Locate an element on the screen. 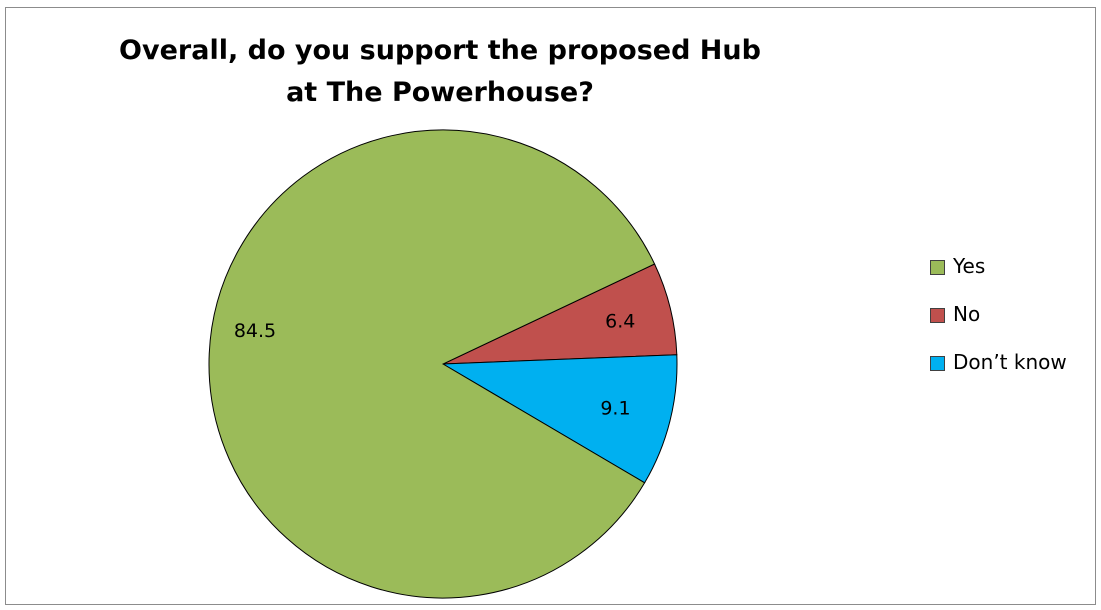 The image size is (1101, 610). legend-swatch-no is located at coordinates (937, 315).